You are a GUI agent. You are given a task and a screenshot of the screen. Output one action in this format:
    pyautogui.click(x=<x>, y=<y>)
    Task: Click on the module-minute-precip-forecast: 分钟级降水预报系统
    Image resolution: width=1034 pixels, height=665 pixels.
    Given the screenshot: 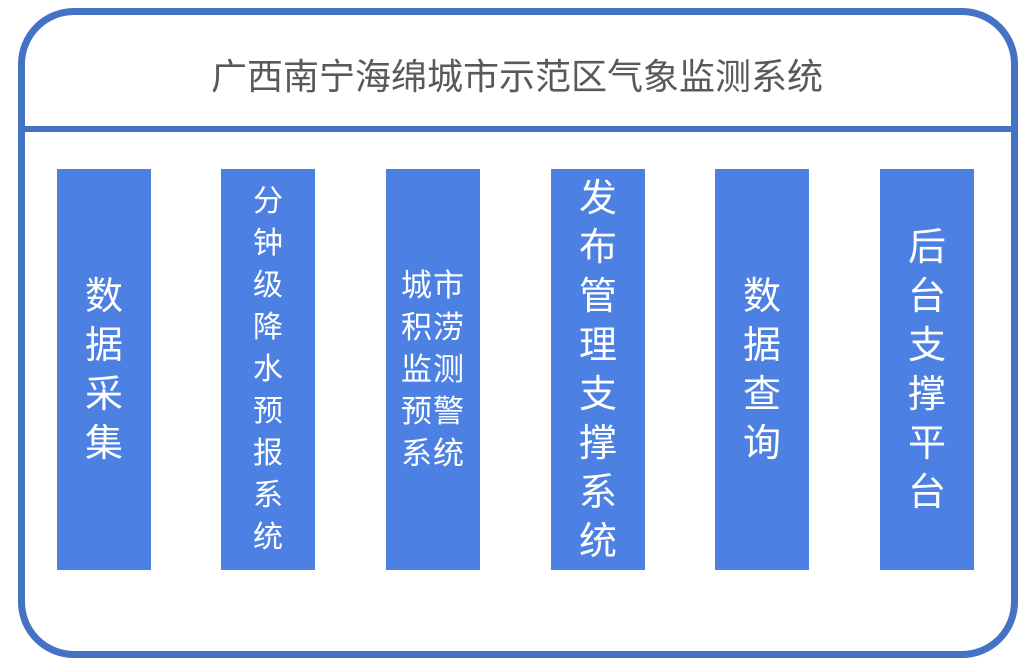 What is the action you would take?
    pyautogui.click(x=268, y=369)
    